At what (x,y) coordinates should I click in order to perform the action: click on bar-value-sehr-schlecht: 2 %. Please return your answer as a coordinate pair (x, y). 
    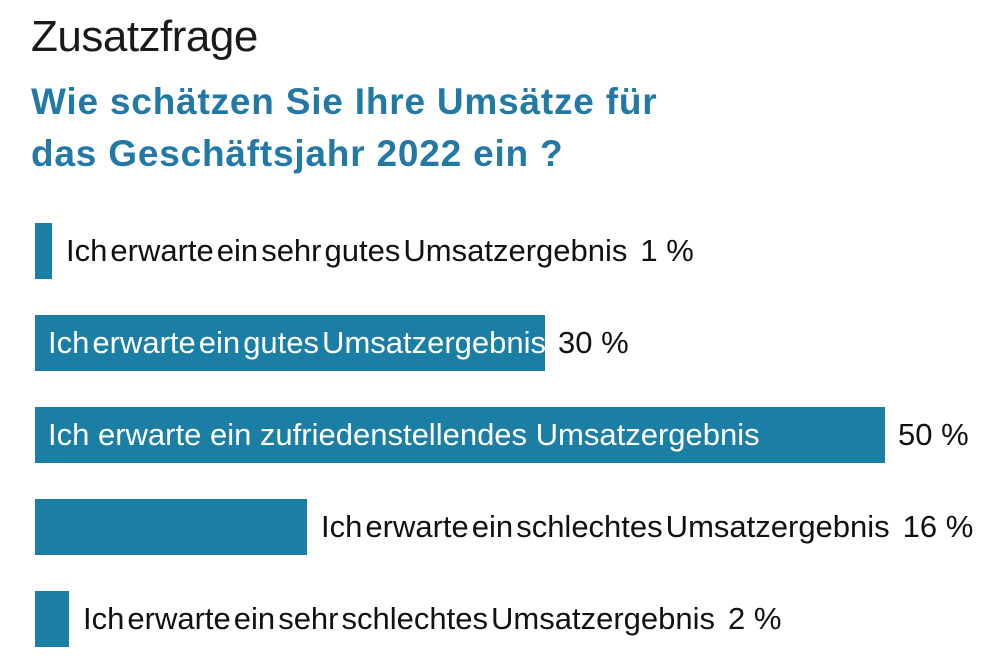
    Looking at the image, I should click on (755, 618).